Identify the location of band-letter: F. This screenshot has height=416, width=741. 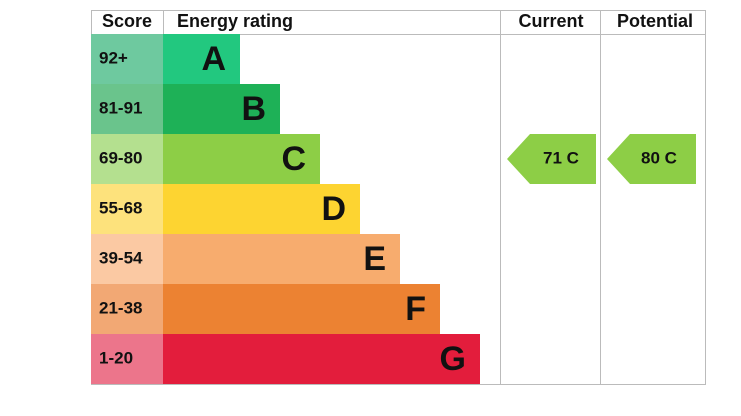
(415, 309).